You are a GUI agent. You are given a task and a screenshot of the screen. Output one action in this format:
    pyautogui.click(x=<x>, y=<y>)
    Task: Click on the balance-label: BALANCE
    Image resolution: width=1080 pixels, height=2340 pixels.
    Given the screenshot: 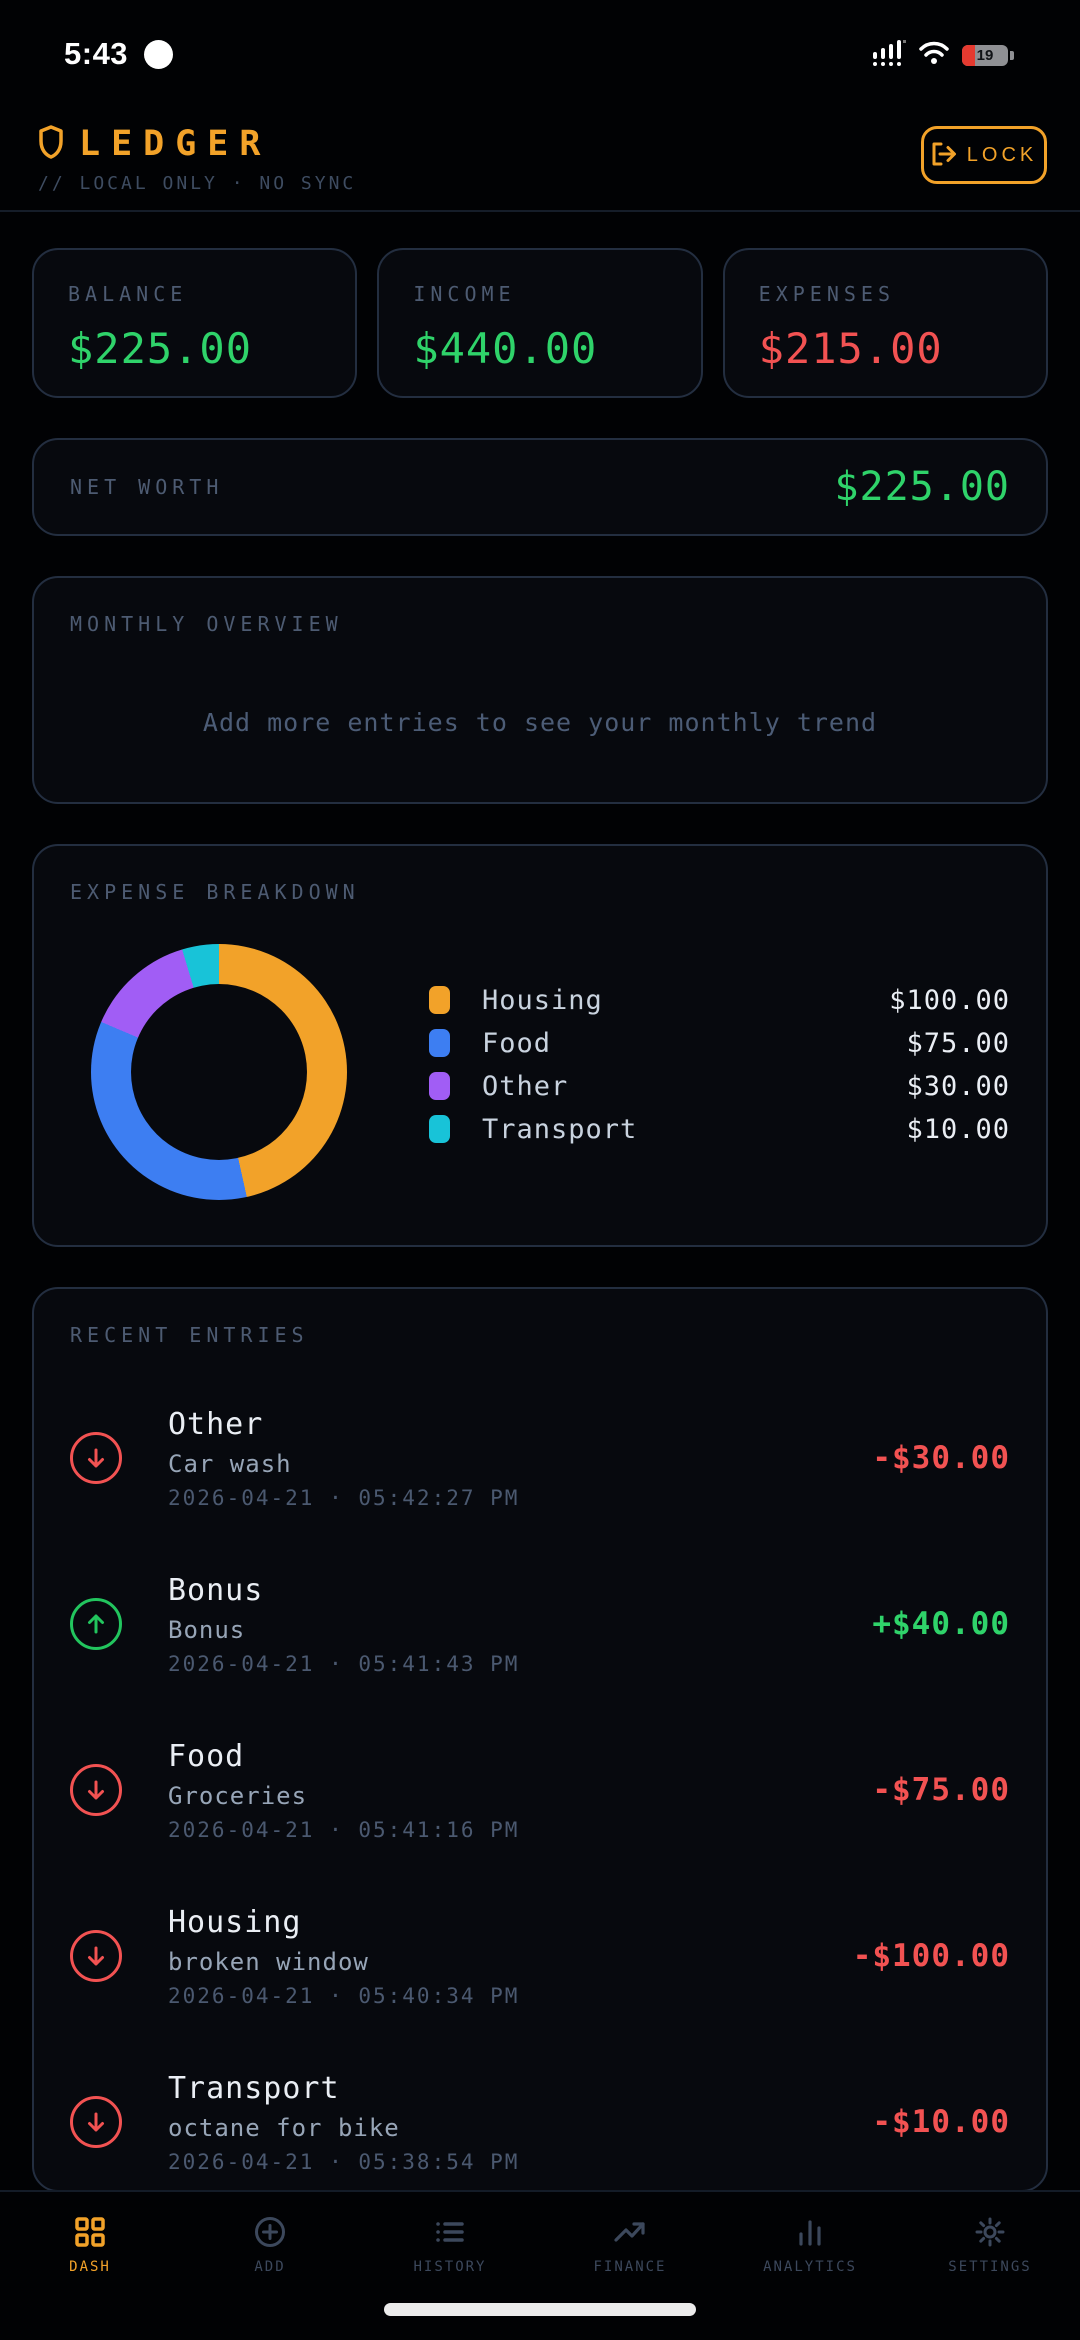 What is the action you would take?
    pyautogui.click(x=128, y=294)
    